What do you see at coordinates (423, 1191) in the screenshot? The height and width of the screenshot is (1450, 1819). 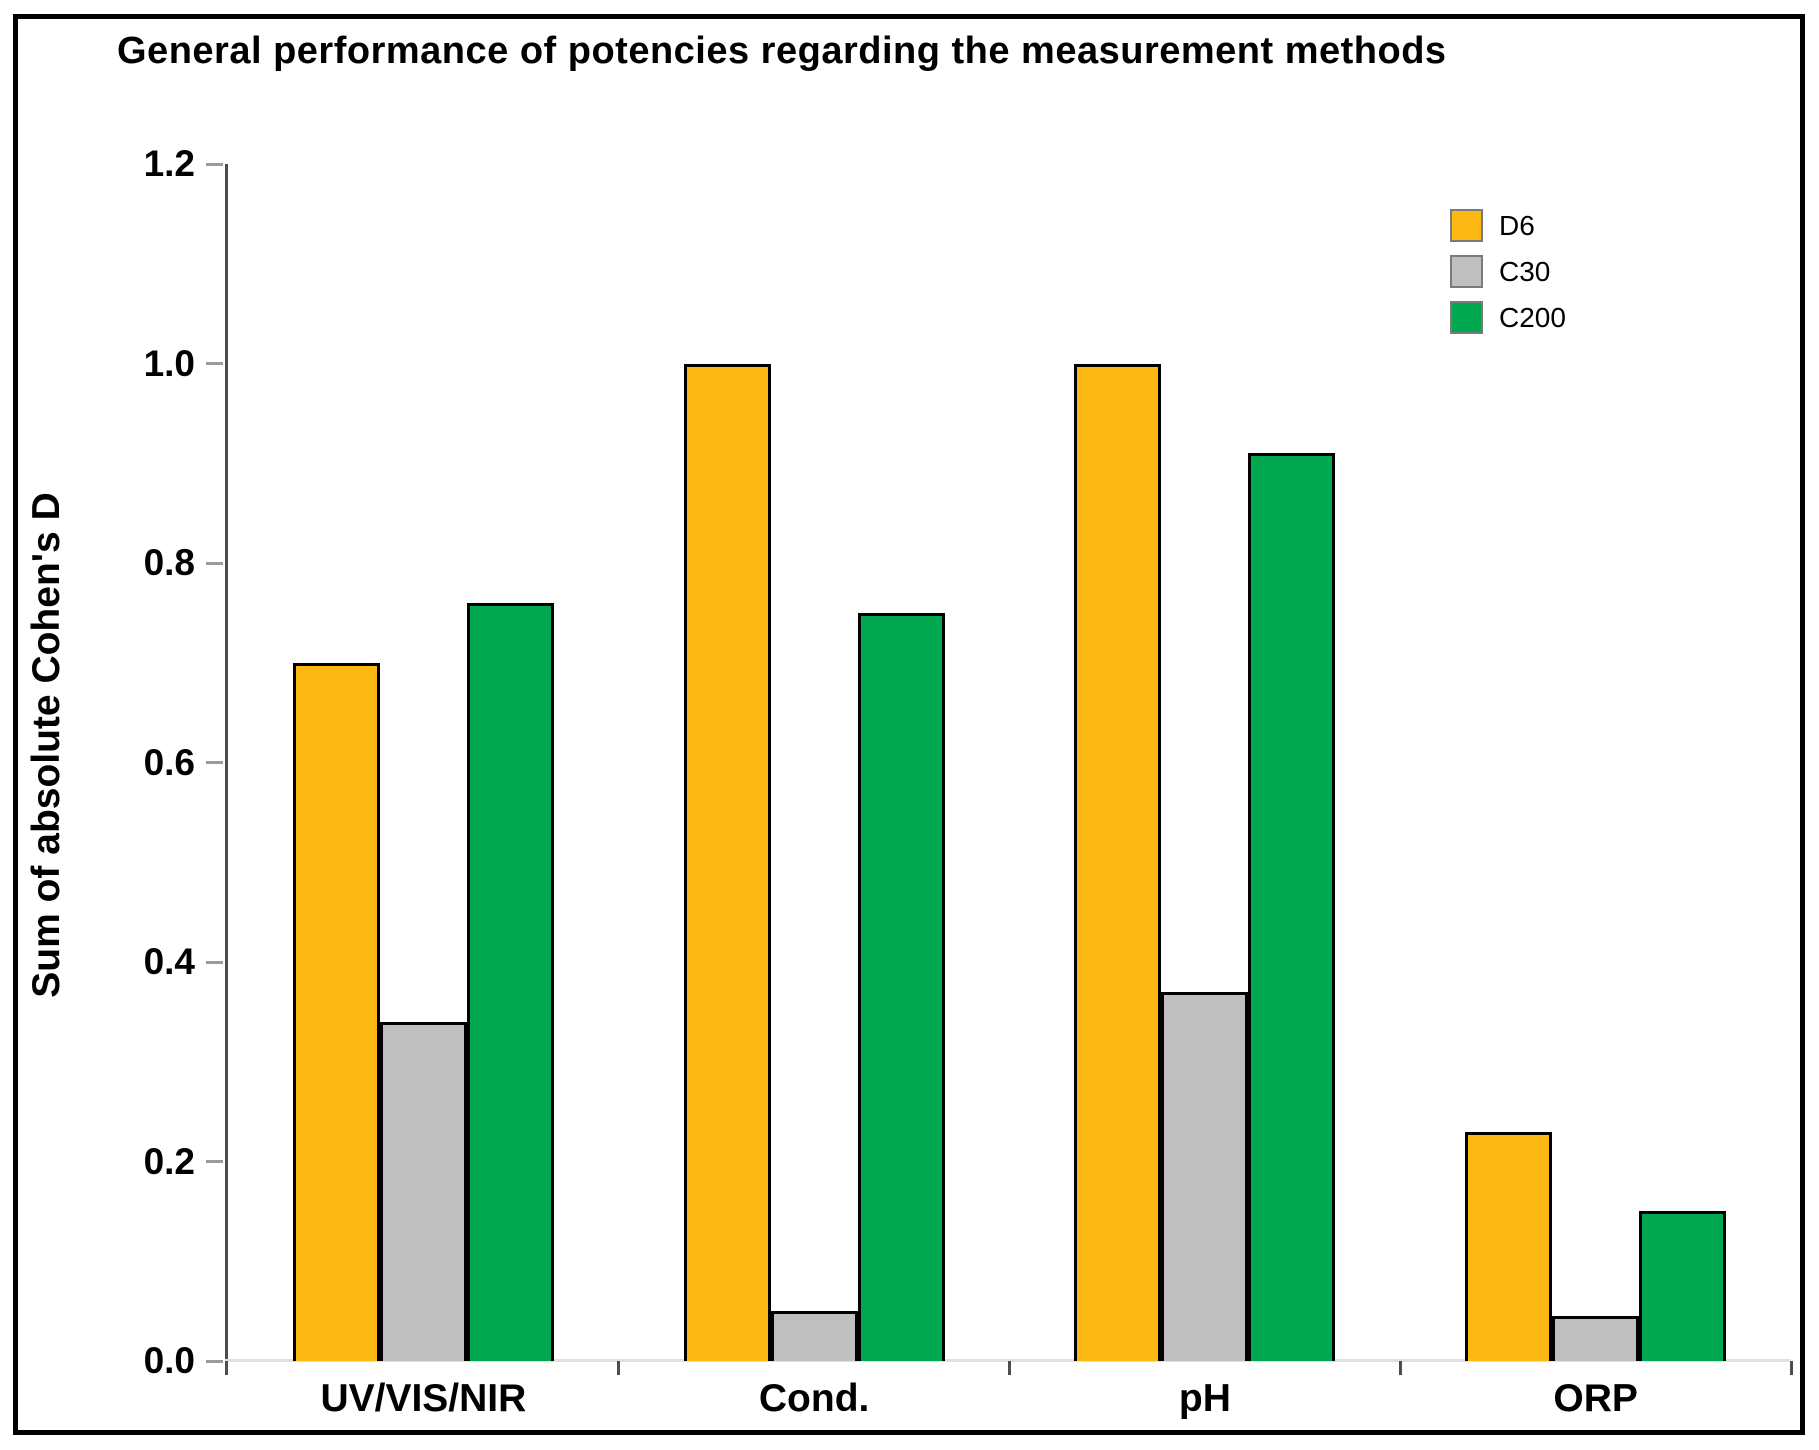 I see `bar-c30-uv-vis-nir` at bounding box center [423, 1191].